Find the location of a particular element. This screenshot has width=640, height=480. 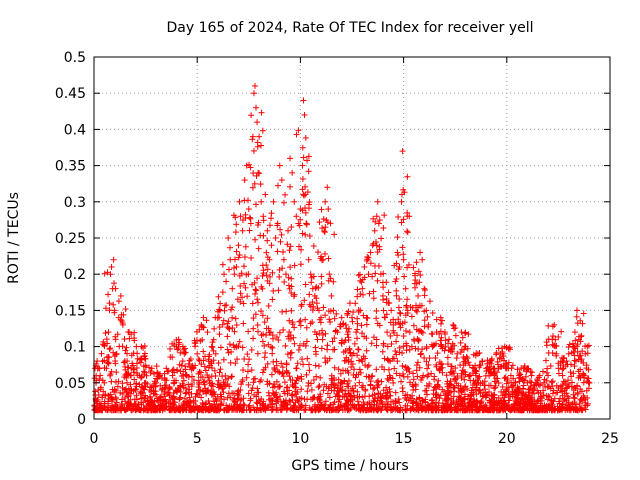

x-tick-label: 5 is located at coordinates (197, 439).